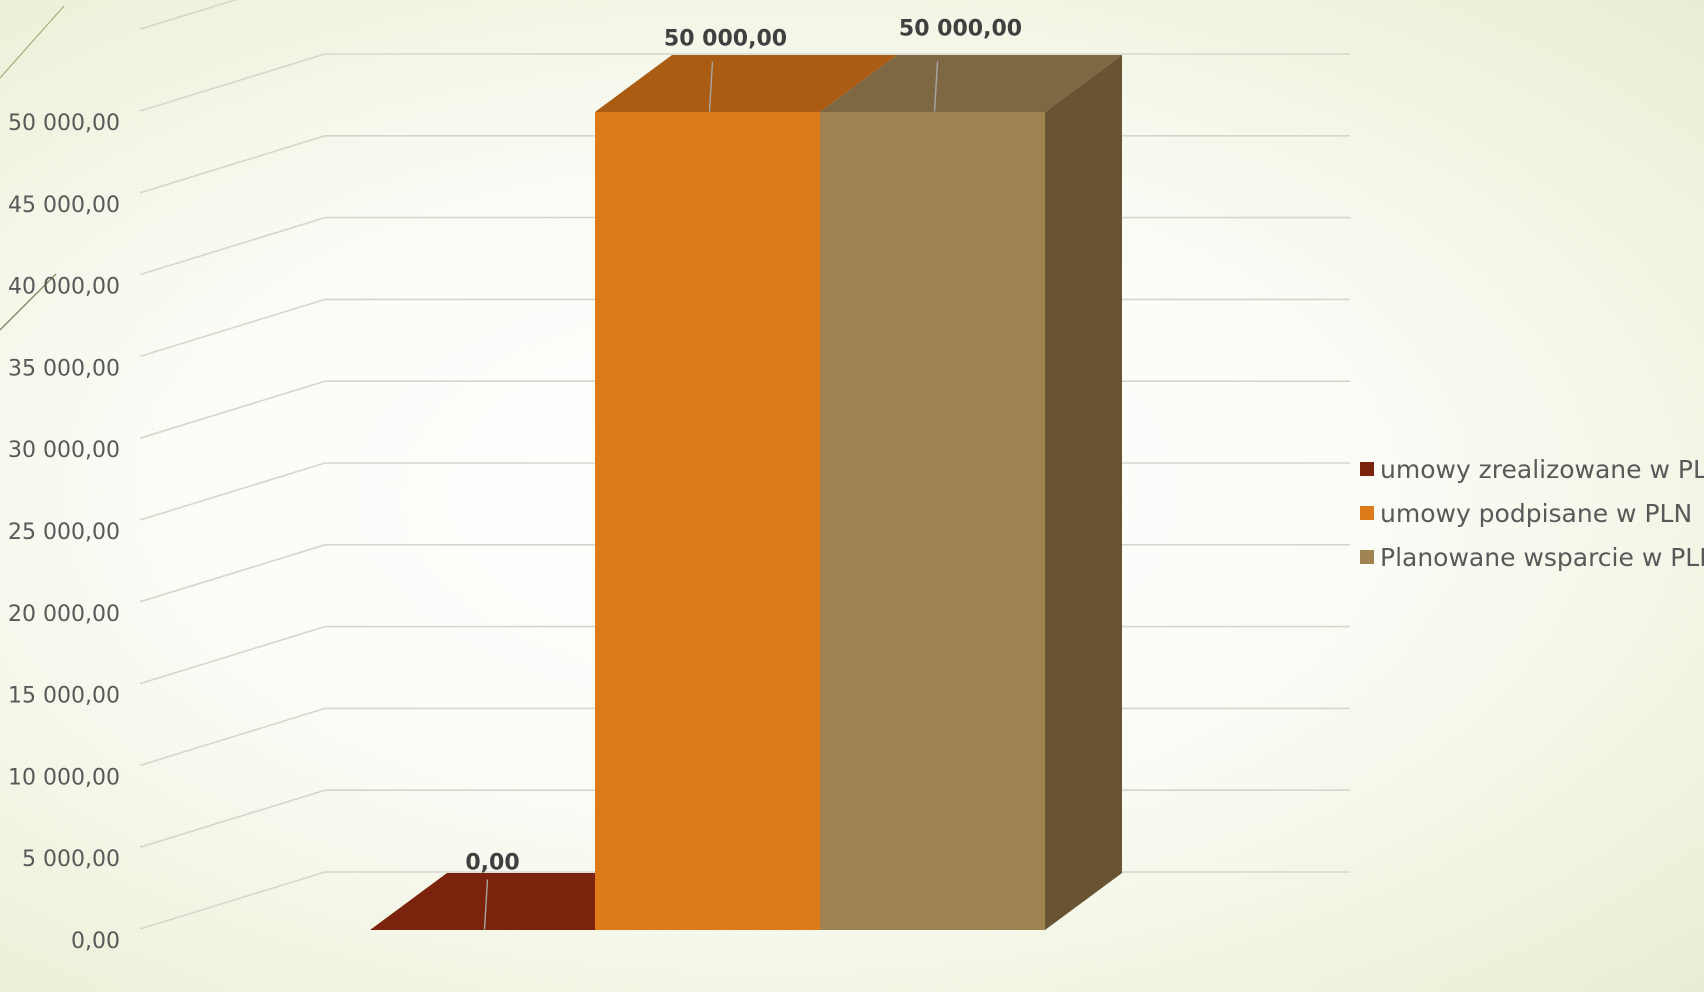 The height and width of the screenshot is (992, 1704). Describe the element at coordinates (64, 368) in the screenshot. I see `y-tick-label: 35 000,00` at that location.